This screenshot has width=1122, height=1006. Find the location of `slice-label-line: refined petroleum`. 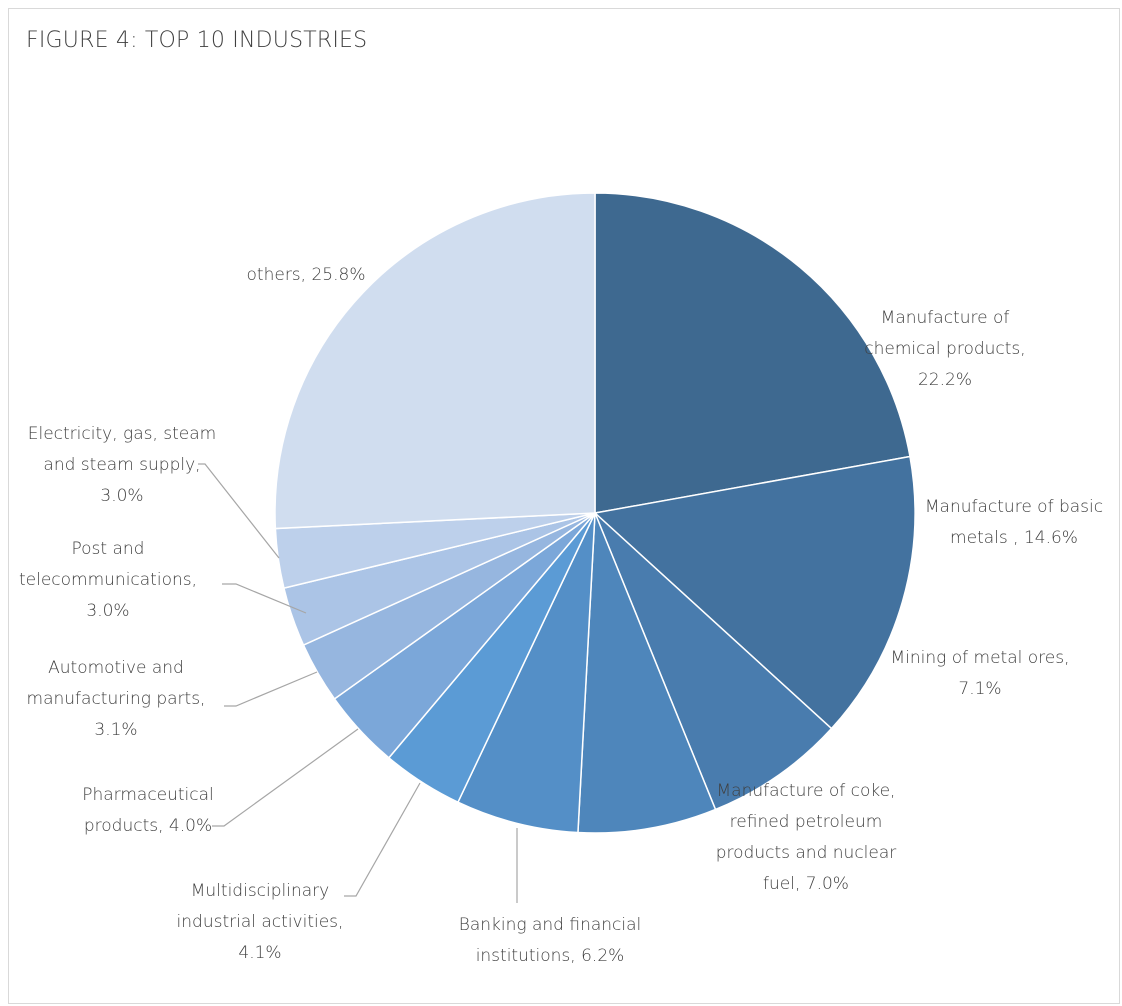

slice-label-line: refined petroleum is located at coordinates (806, 822).